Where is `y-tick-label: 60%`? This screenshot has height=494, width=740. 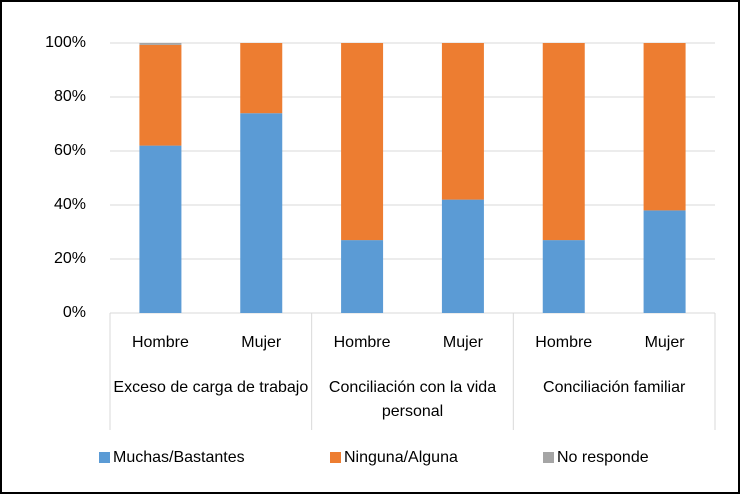
y-tick-label: 60% is located at coordinates (70, 150).